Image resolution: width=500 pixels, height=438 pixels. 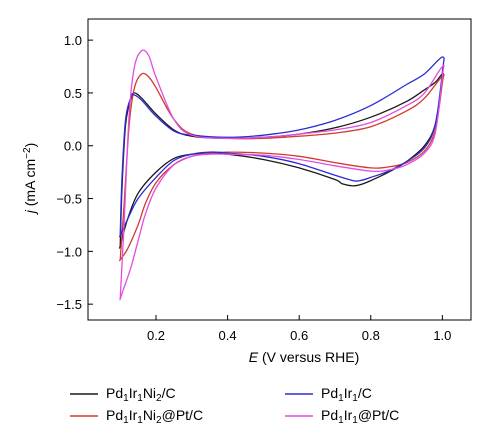 I want to click on legend-label: Pd1Ir1Ni2/C, so click(x=141, y=394).